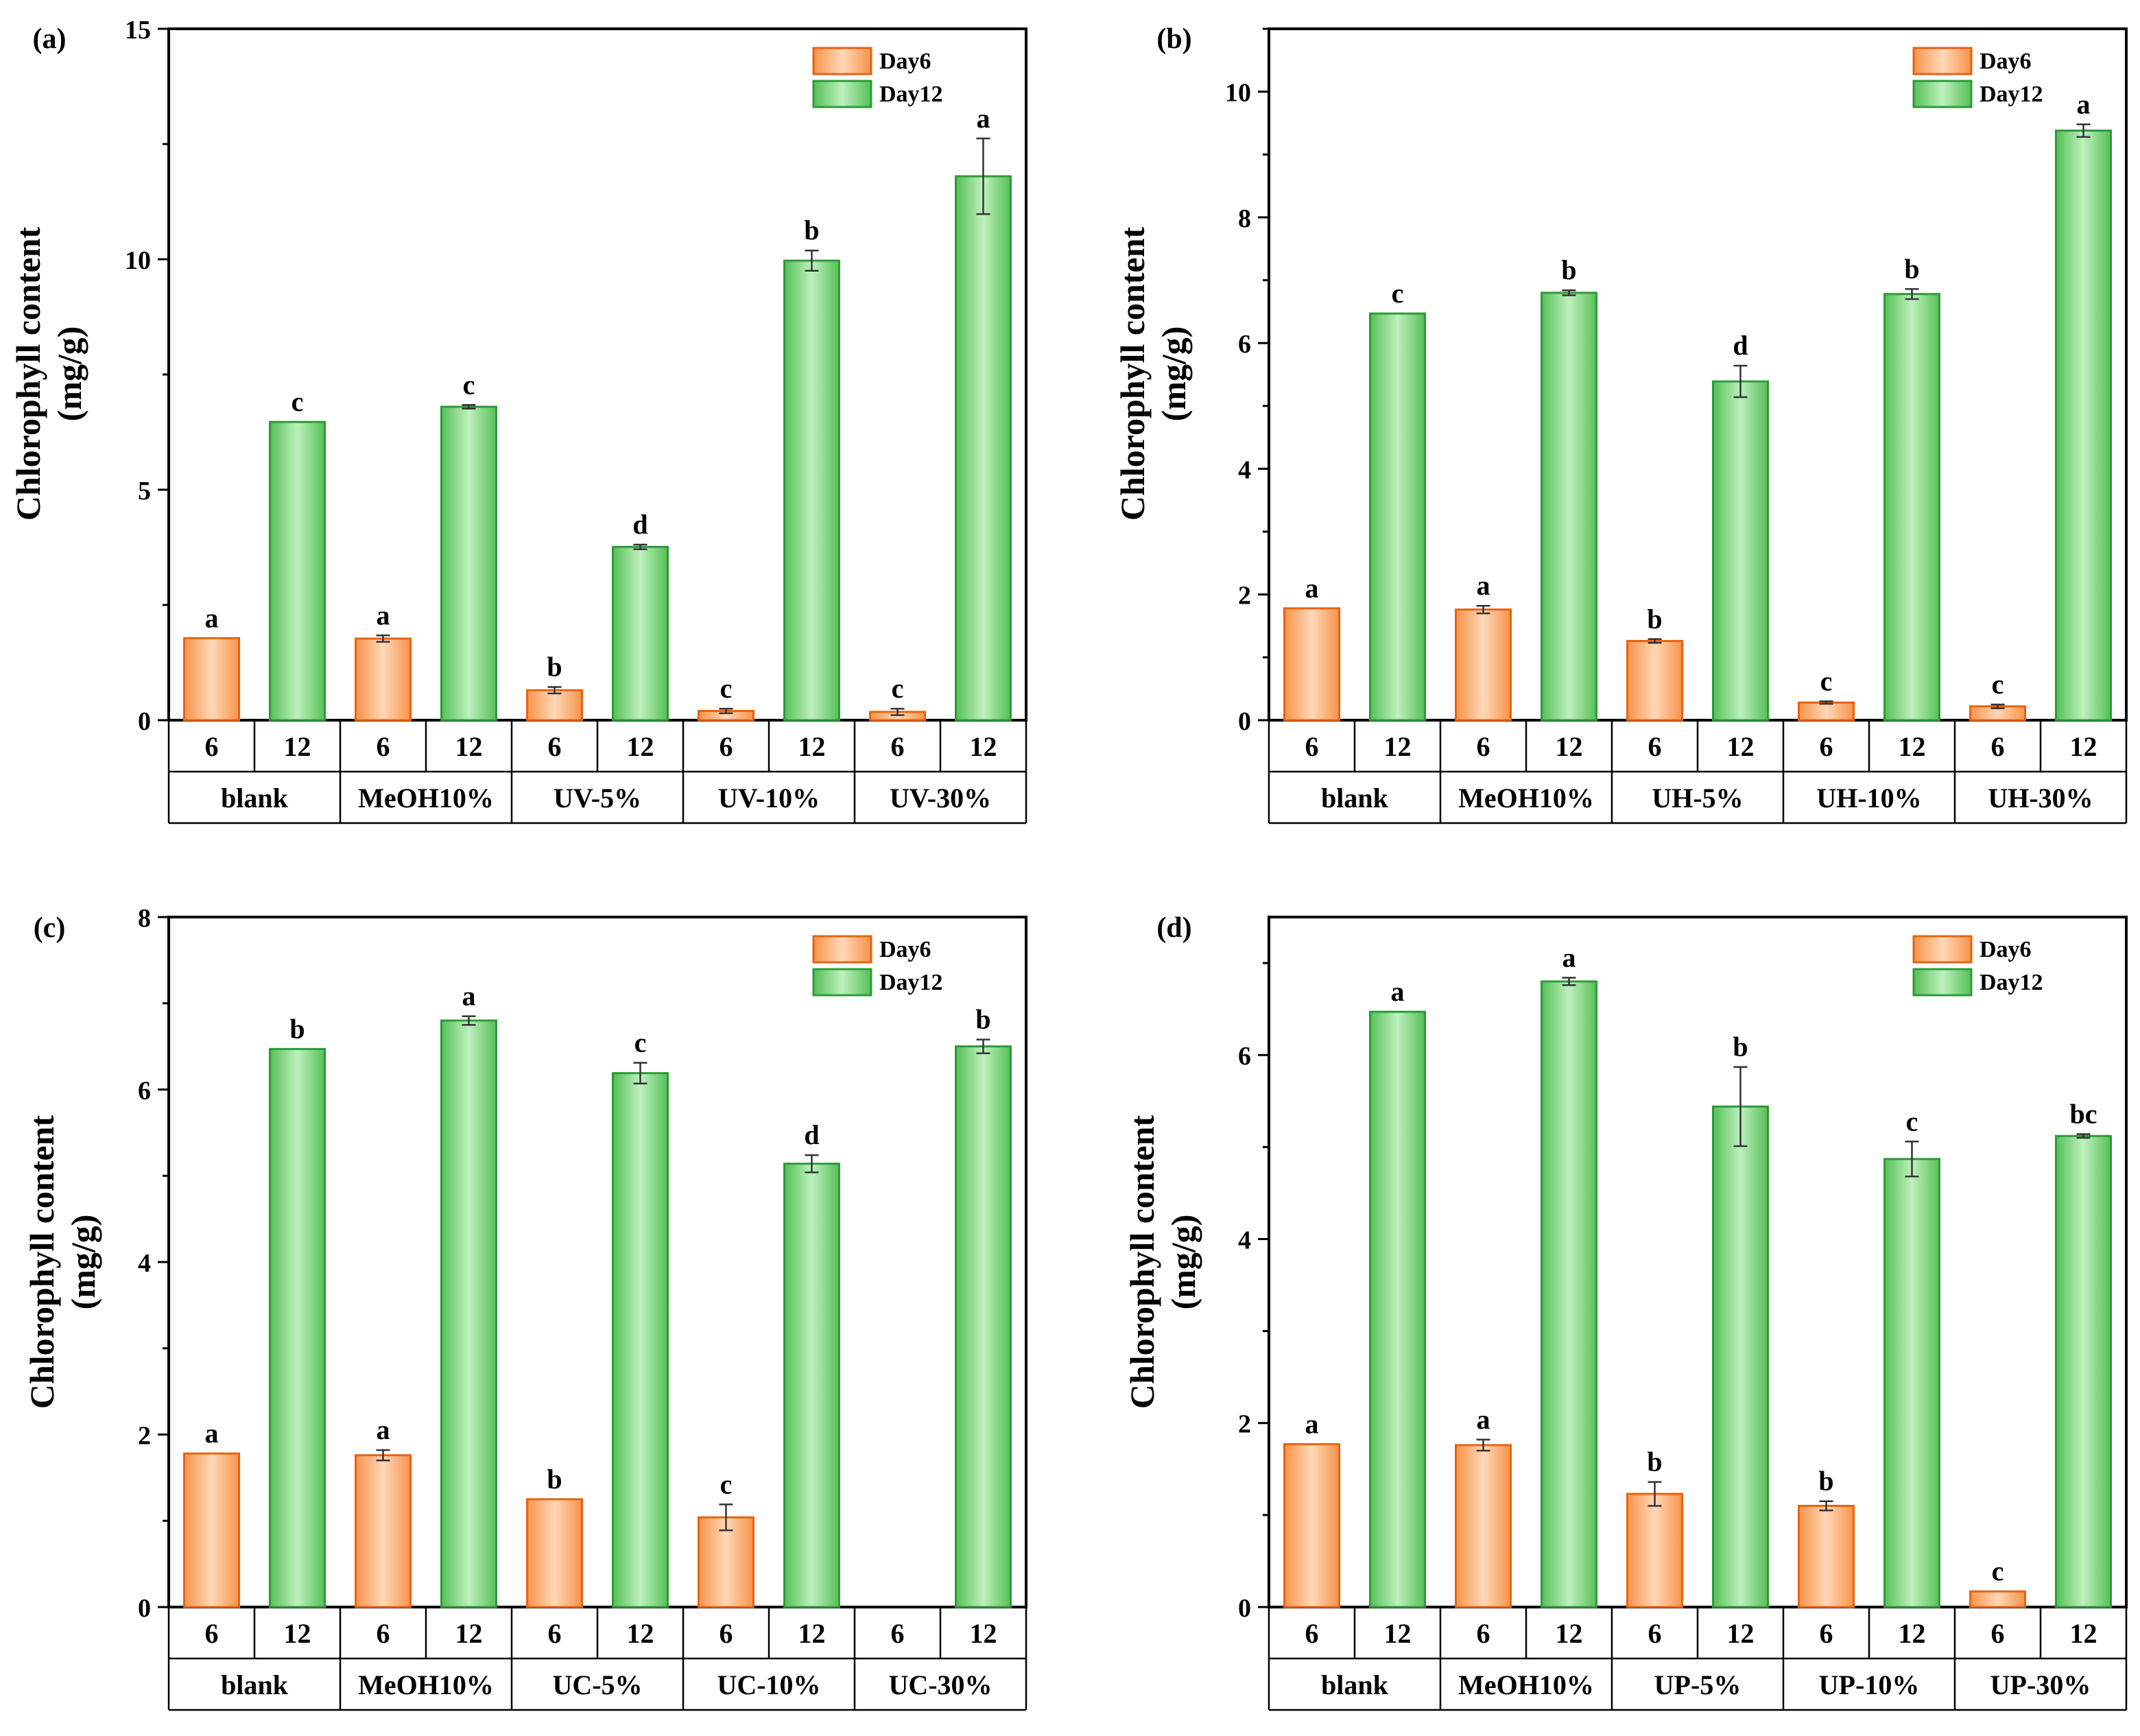  Describe the element at coordinates (1397, 517) in the screenshot. I see `bar-day12-blank` at that location.